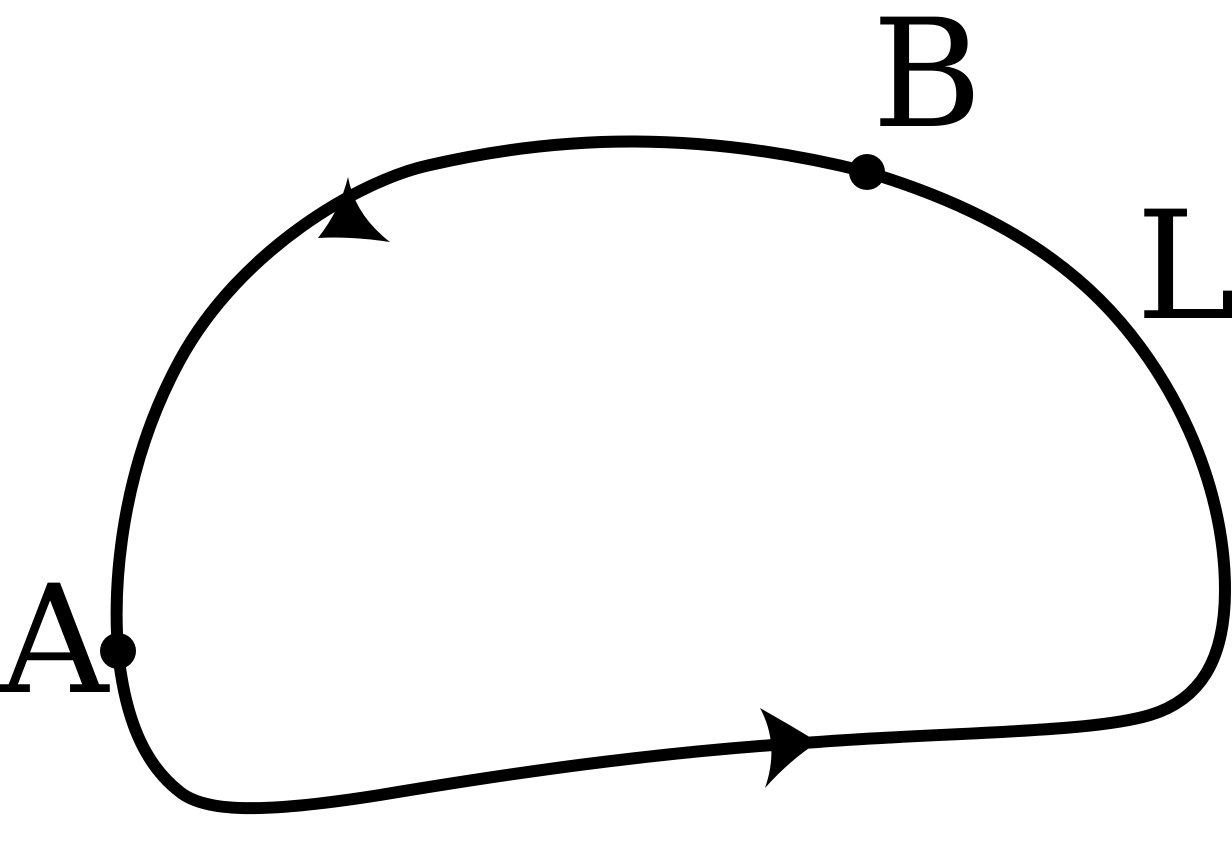 This screenshot has height=852, width=1232. Describe the element at coordinates (1184, 267) in the screenshot. I see `curve-label: L` at that location.